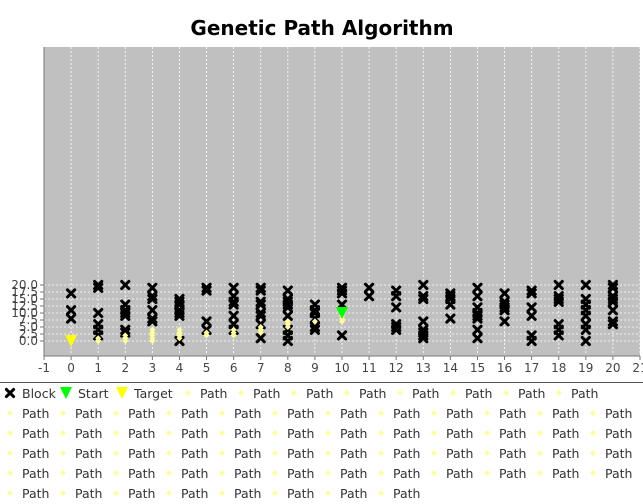  Describe the element at coordinates (28, 341) in the screenshot. I see `y-tick-label: 0.0` at that location.